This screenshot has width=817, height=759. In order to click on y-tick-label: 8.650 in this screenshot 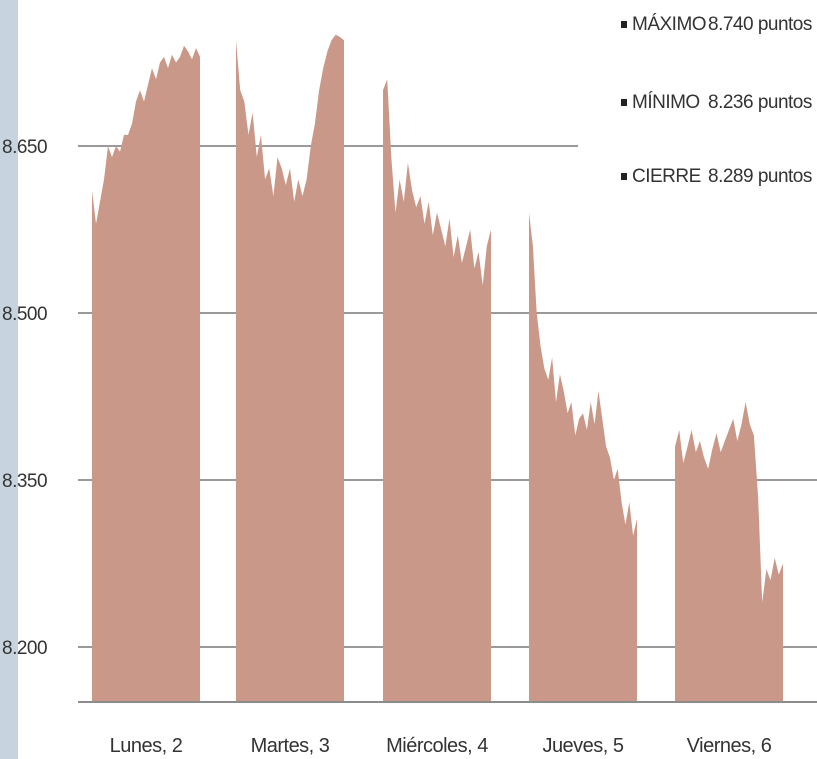, I will do `click(24, 147)`.